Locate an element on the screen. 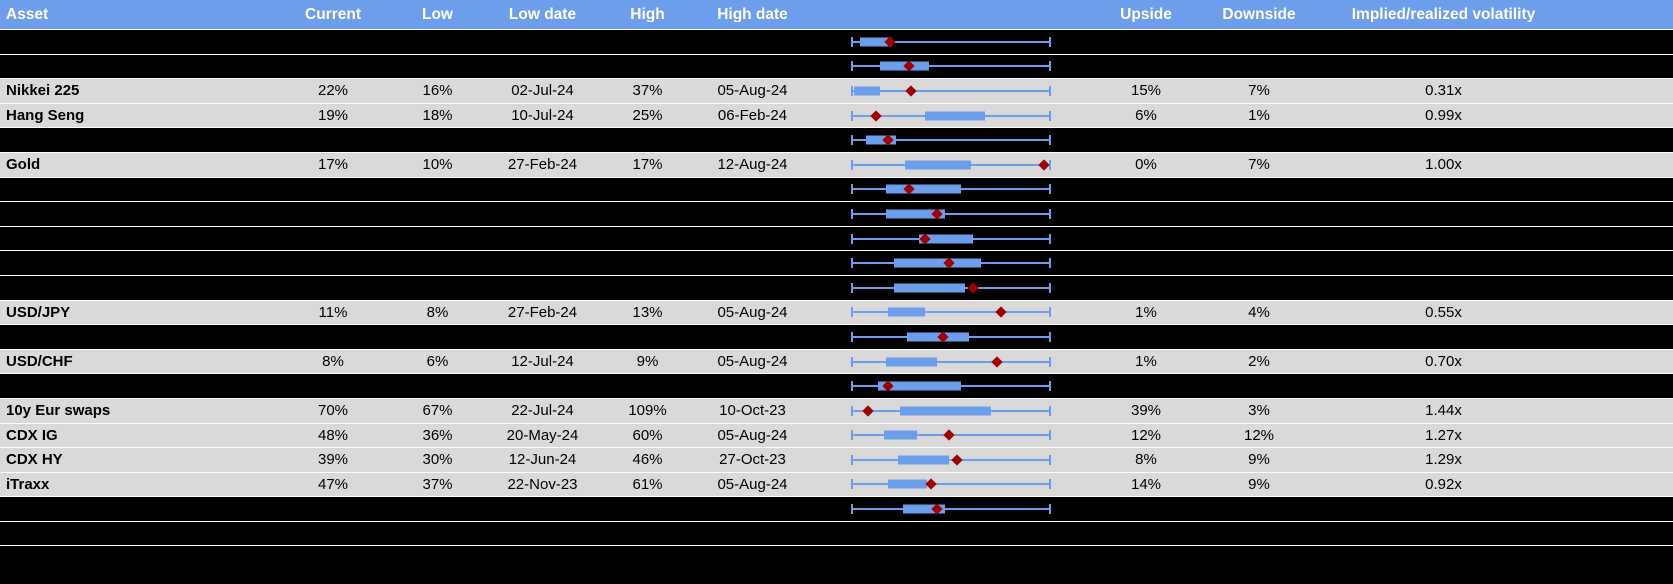 The width and height of the screenshot is (1673, 584). low-date: 22-Nov-23 is located at coordinates (542, 484).